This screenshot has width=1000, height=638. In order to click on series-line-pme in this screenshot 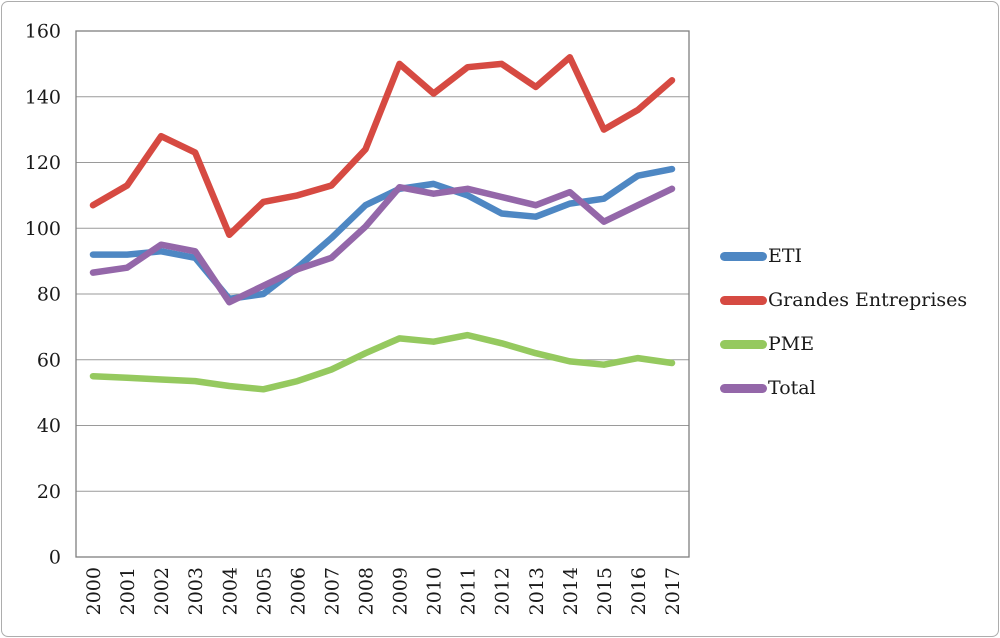, I will do `click(382, 362)`.